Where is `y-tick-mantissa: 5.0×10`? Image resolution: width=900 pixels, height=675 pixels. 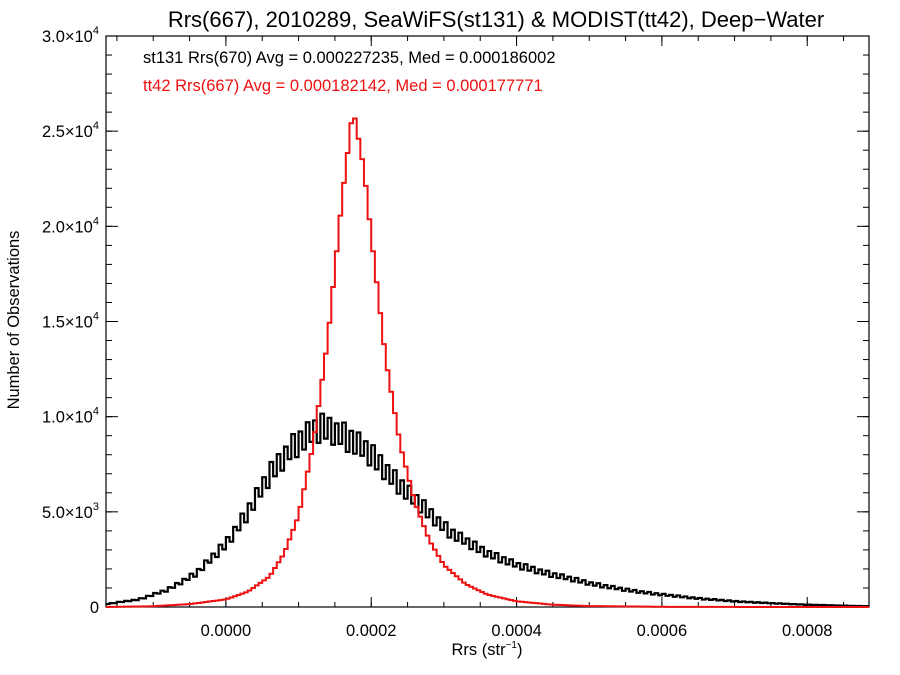 y-tick-mantissa: 5.0×10 is located at coordinates (67, 513).